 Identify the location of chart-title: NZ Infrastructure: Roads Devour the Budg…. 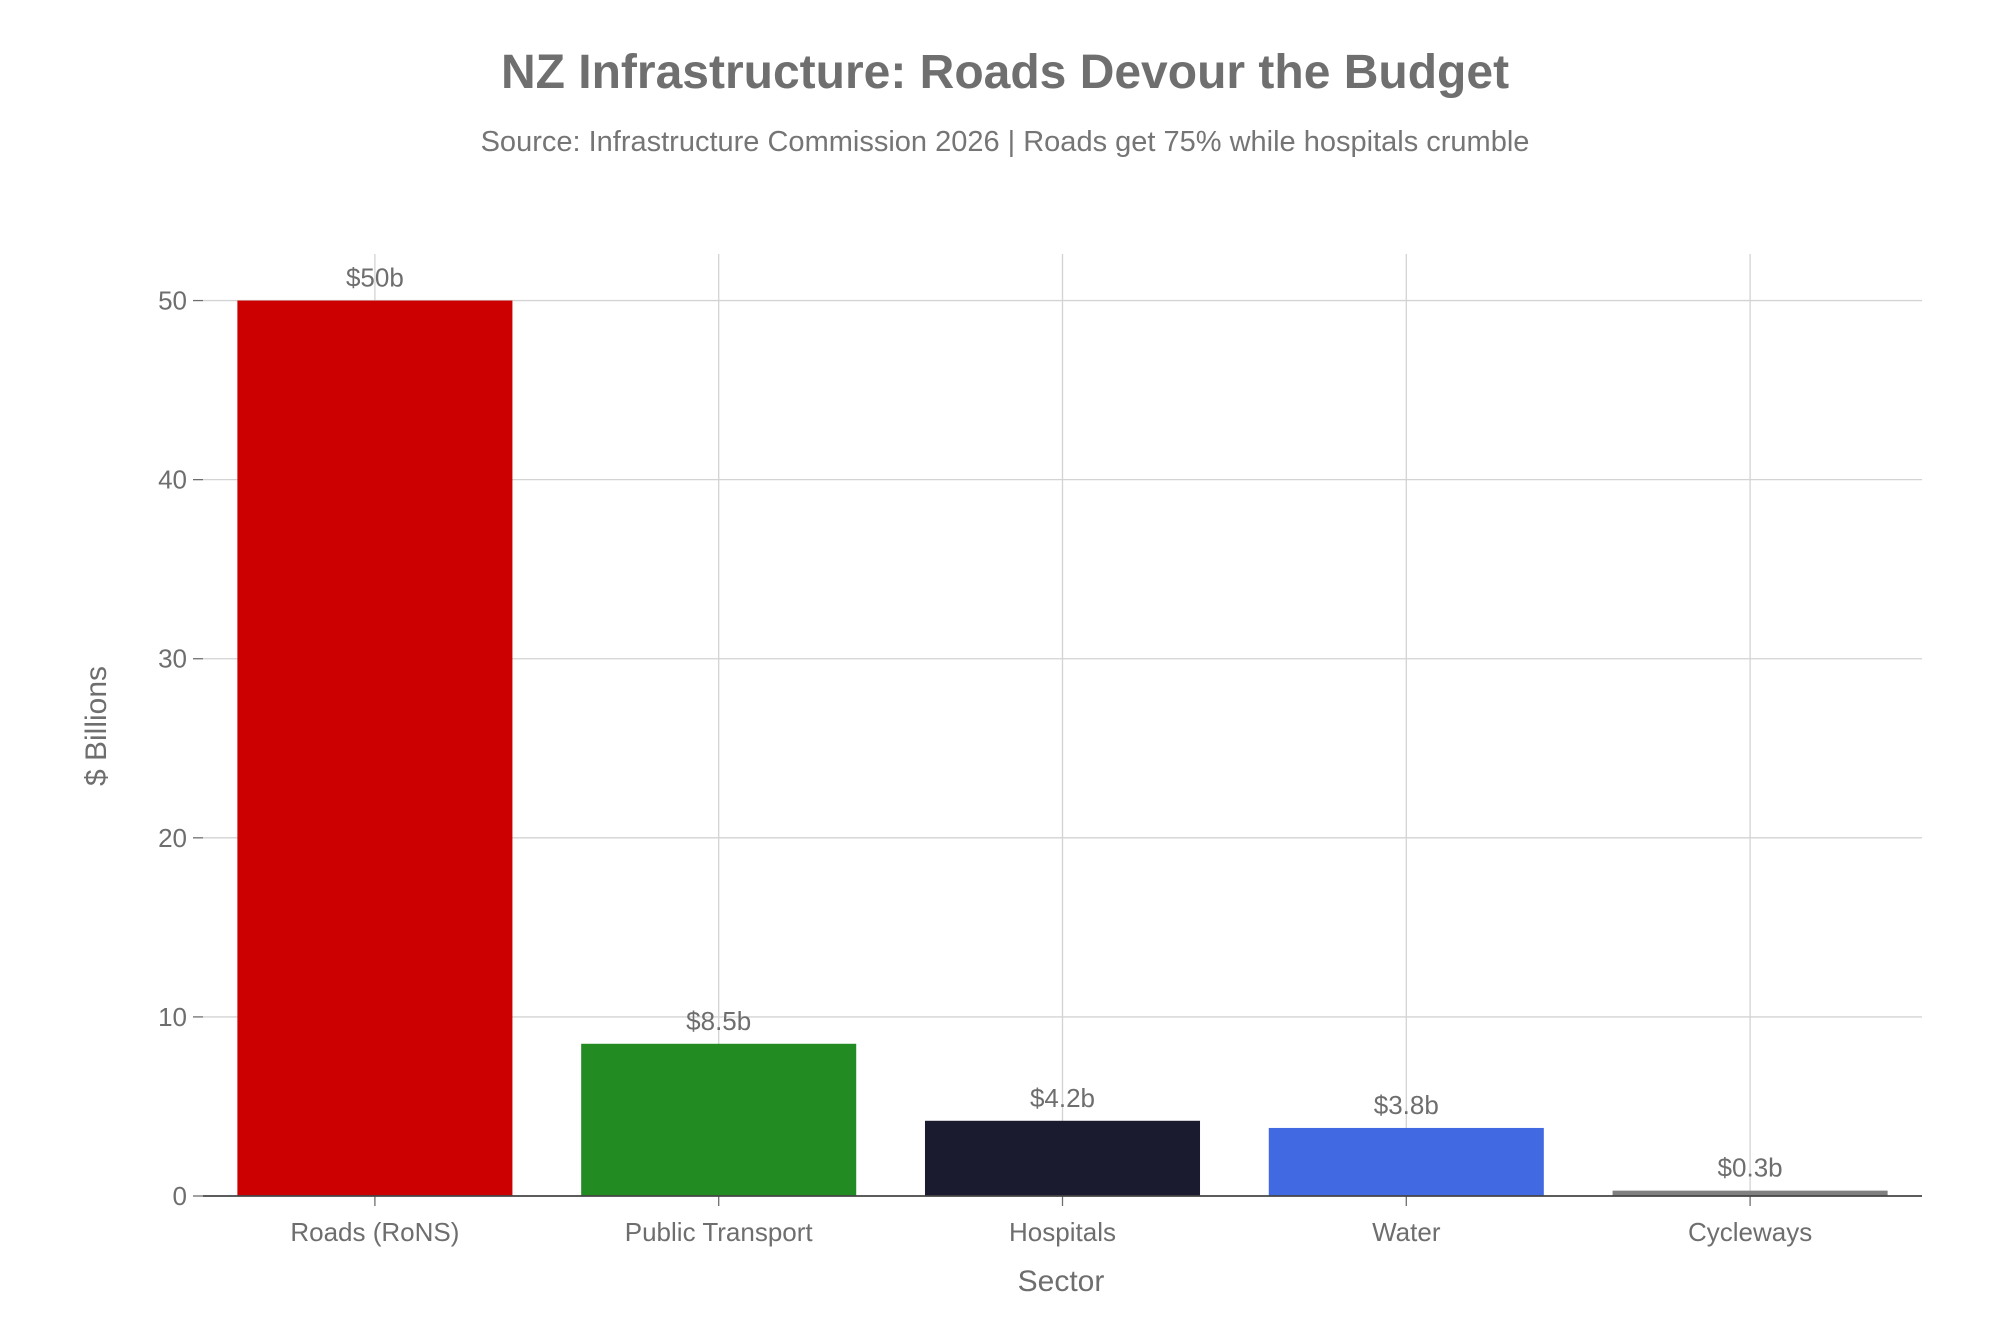
(1005, 72).